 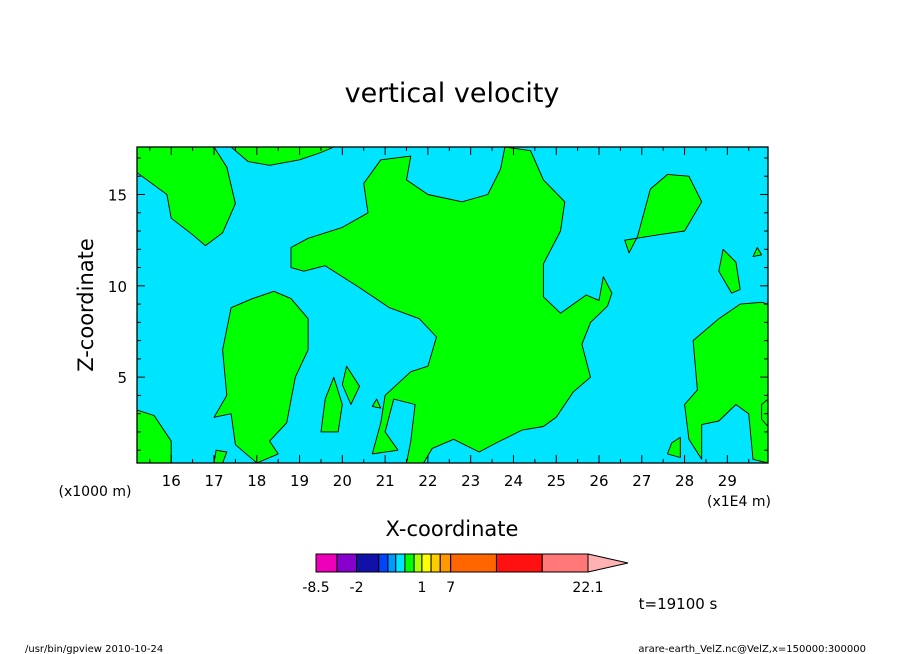 I want to click on y-tick-label: 5, so click(x=122, y=378).